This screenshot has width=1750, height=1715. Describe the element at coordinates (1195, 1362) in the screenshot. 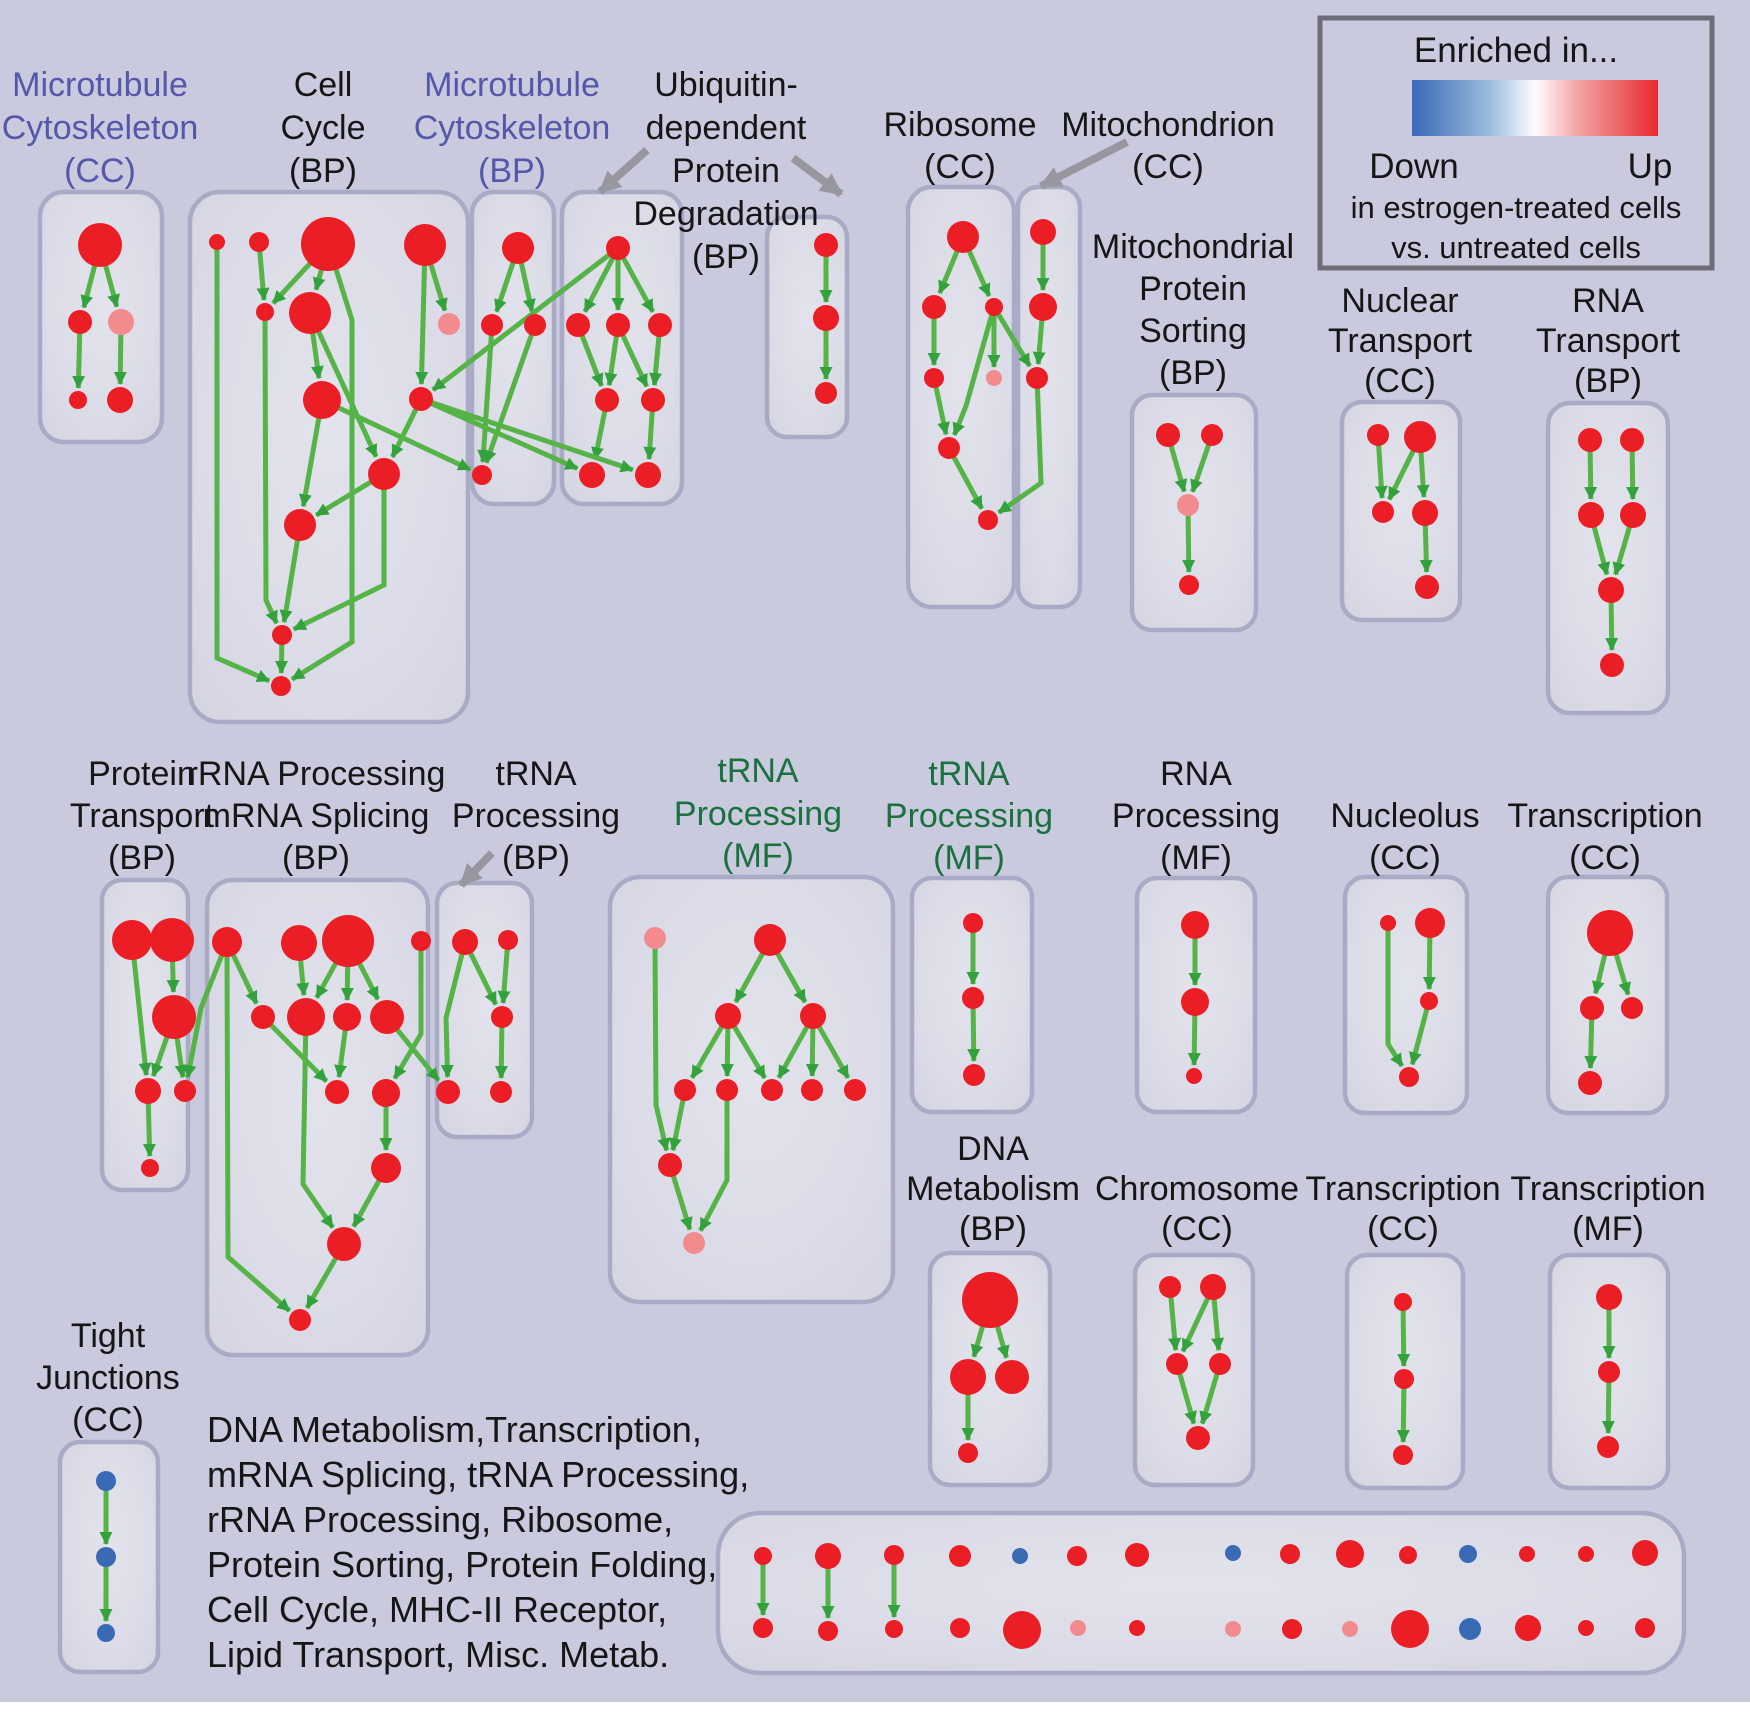

I see `cluster-nodes-chromosome` at that location.